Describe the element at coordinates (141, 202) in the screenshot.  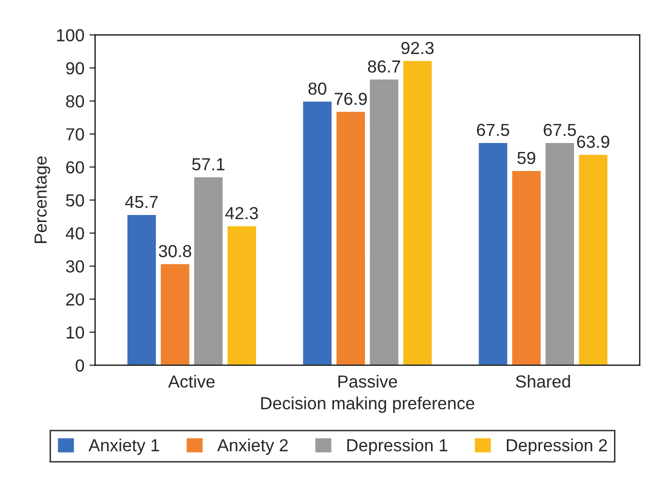
I see `data-label: 45.7` at that location.